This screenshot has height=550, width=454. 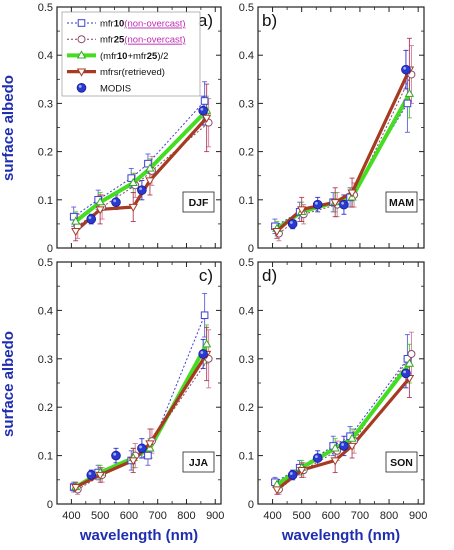 I want to click on panel-letter: b), so click(x=269, y=20).